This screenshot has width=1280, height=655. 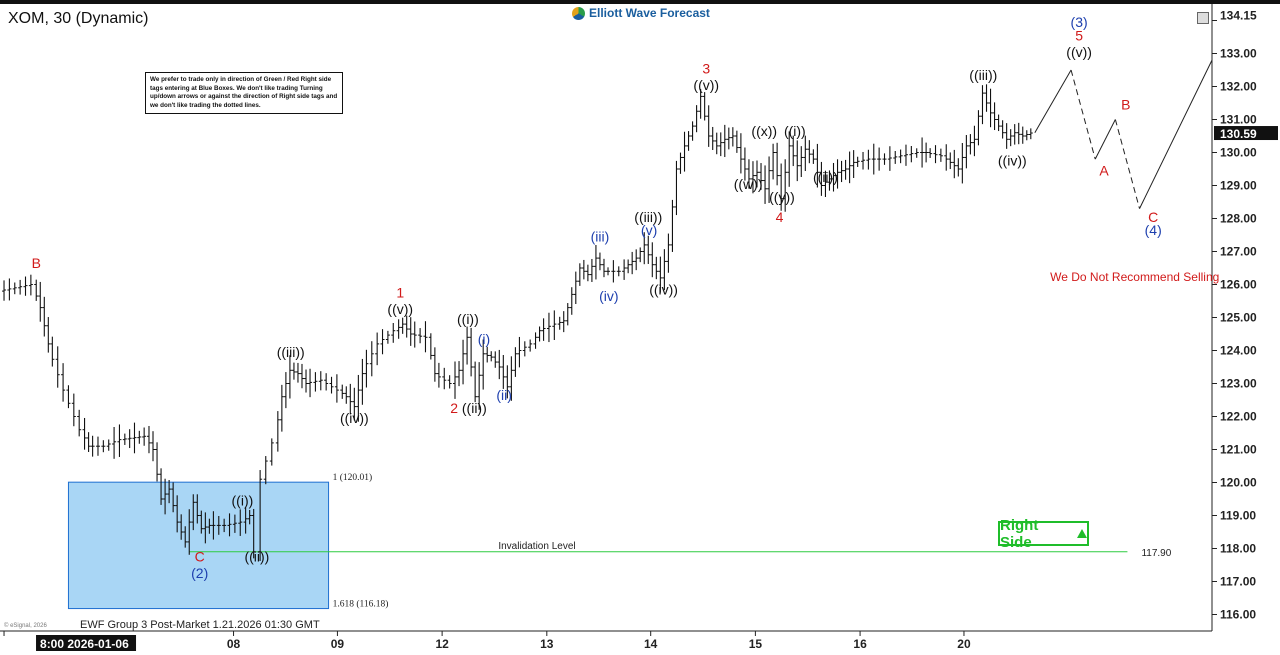 What do you see at coordinates (1238, 285) in the screenshot?
I see `y-tick-label: 126.00` at bounding box center [1238, 285].